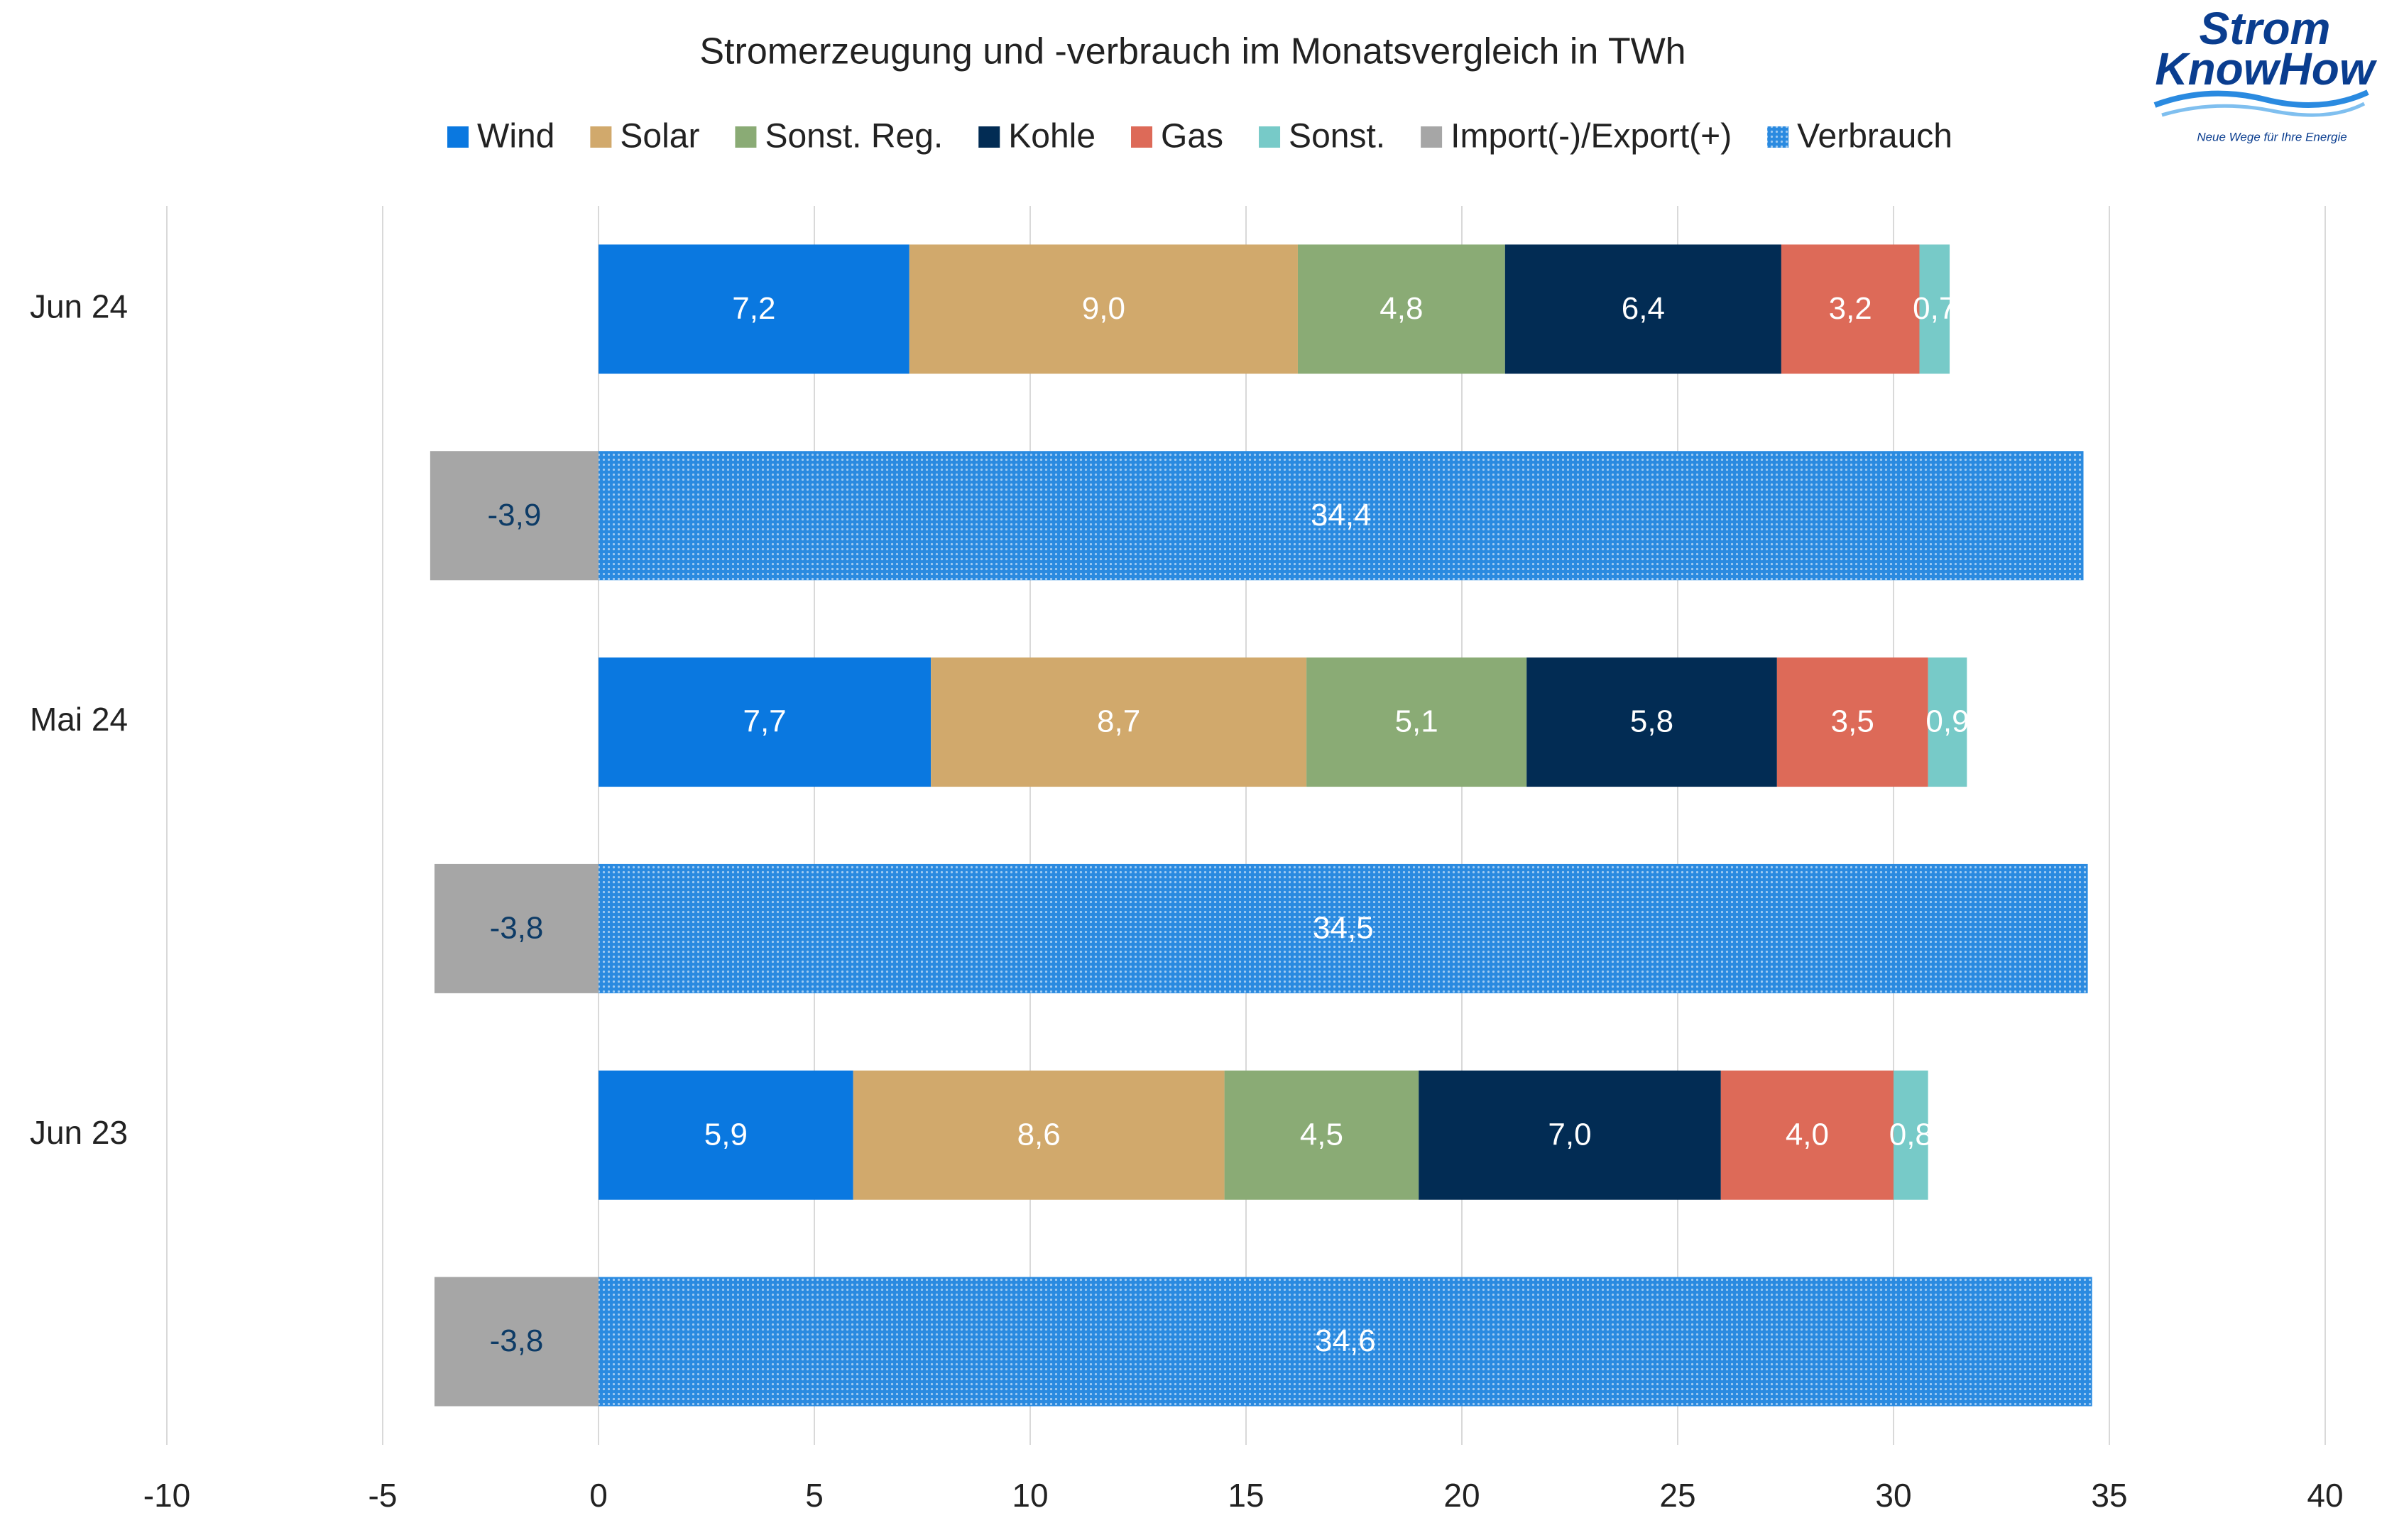 The height and width of the screenshot is (1540, 2382). Describe the element at coordinates (598, 1495) in the screenshot. I see `x-tick-label: 0` at that location.